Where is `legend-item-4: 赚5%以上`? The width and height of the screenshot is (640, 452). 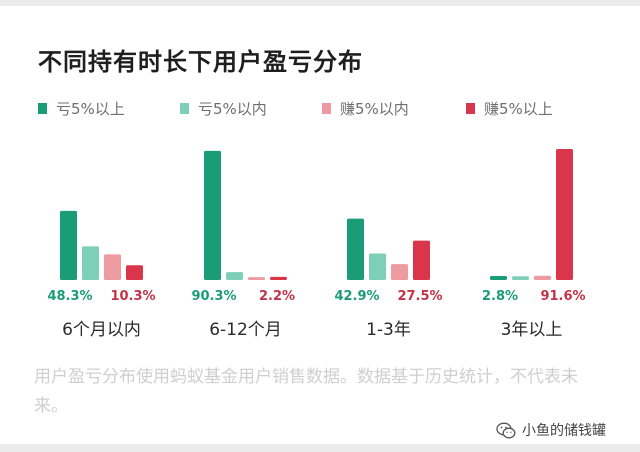
legend-item-4: 赚5%以上 is located at coordinates (509, 108).